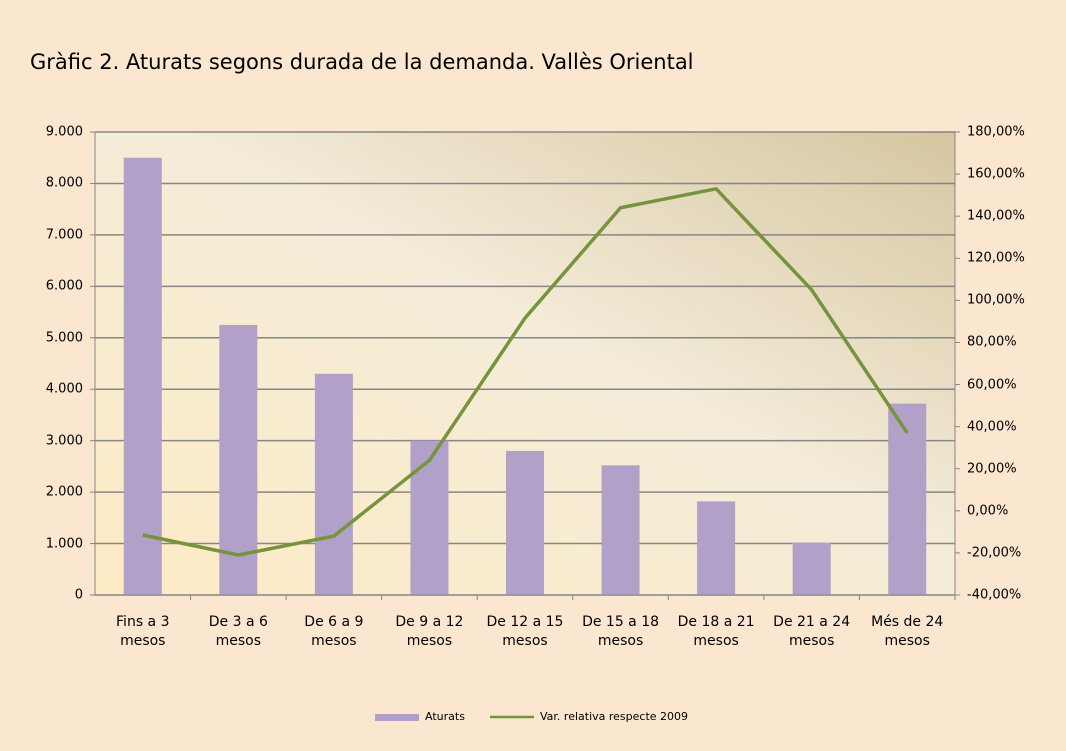 The width and height of the screenshot is (1066, 751). Describe the element at coordinates (64, 338) in the screenshot. I see `y-tick-label: 5.000` at that location.